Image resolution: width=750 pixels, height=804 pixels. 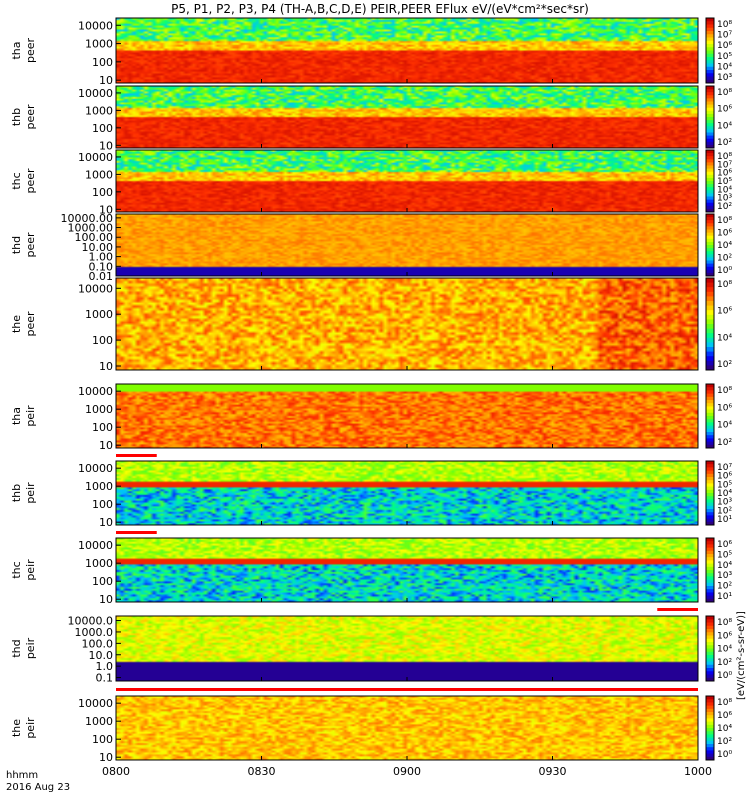 What do you see at coordinates (87, 218) in the screenshot?
I see `y-tick-label: 10000.00` at bounding box center [87, 218].